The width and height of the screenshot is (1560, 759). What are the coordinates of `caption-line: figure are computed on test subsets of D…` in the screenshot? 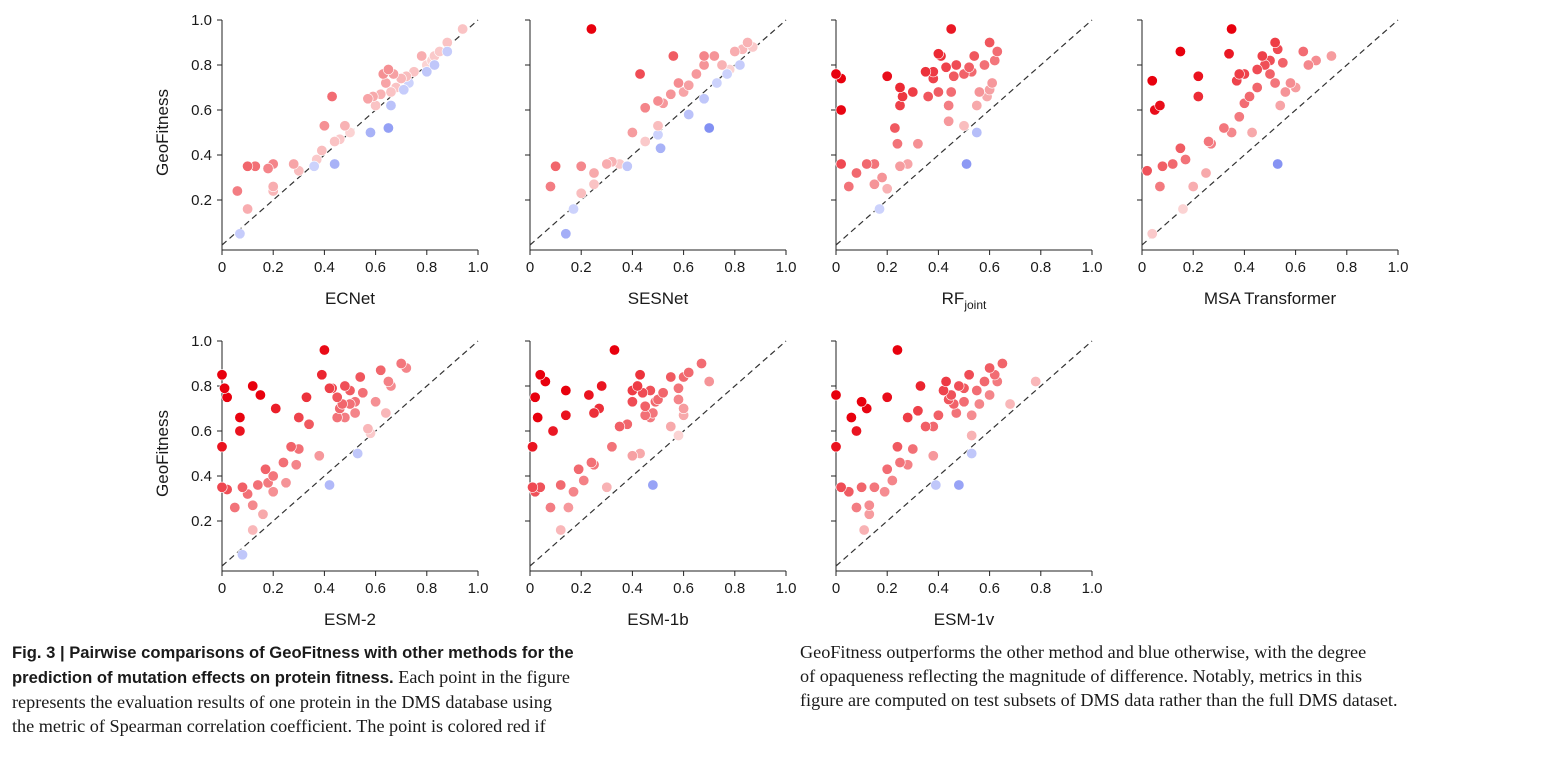 It's located at (1099, 700).